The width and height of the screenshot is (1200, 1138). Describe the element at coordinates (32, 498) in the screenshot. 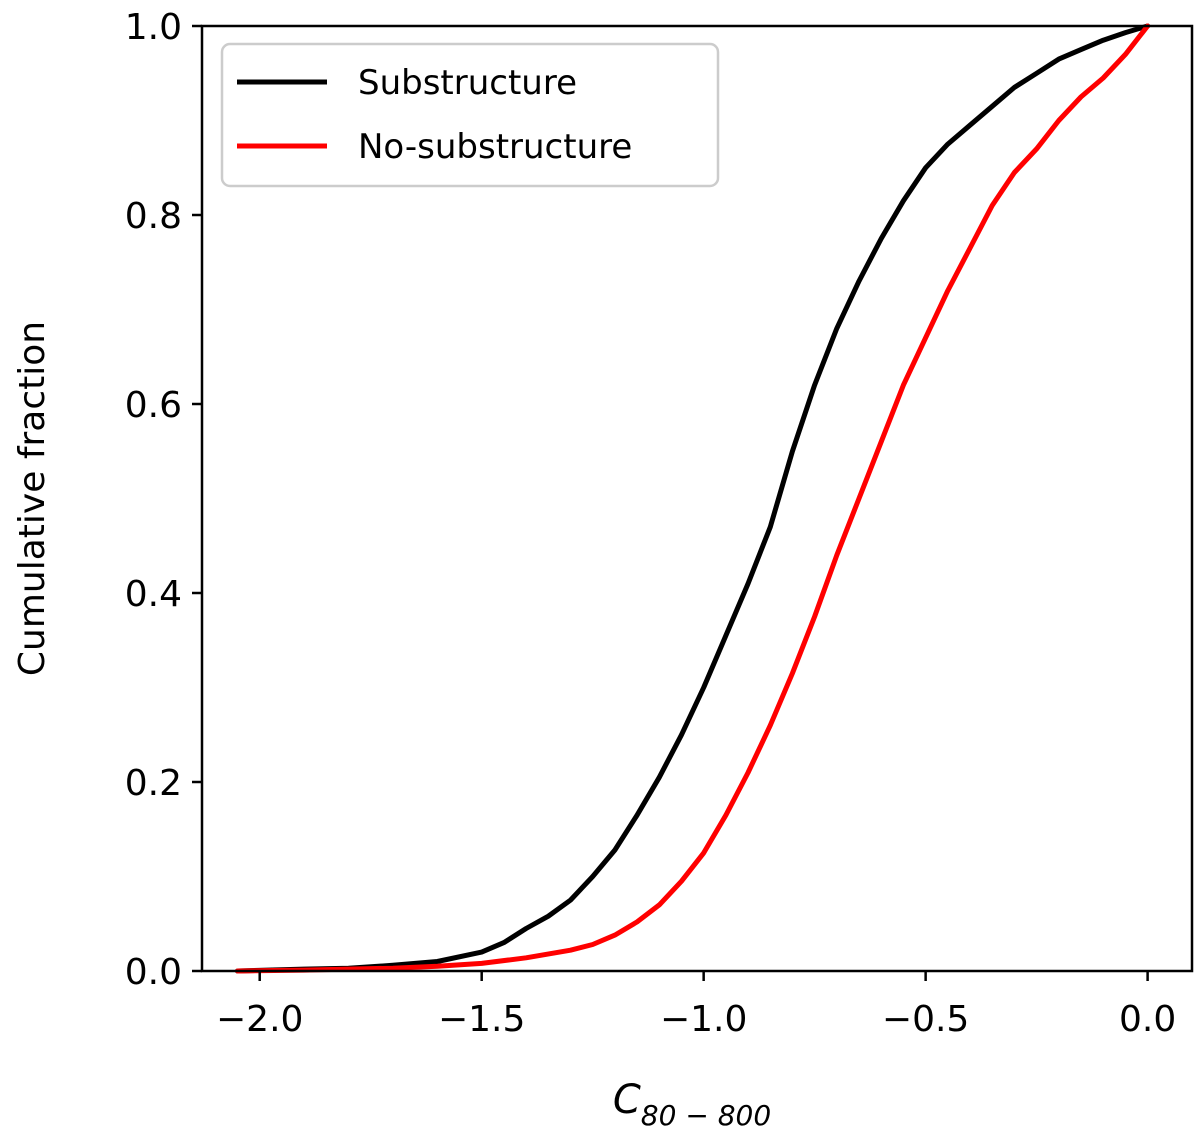

I see `y-axis-label: Cumulative fraction` at that location.